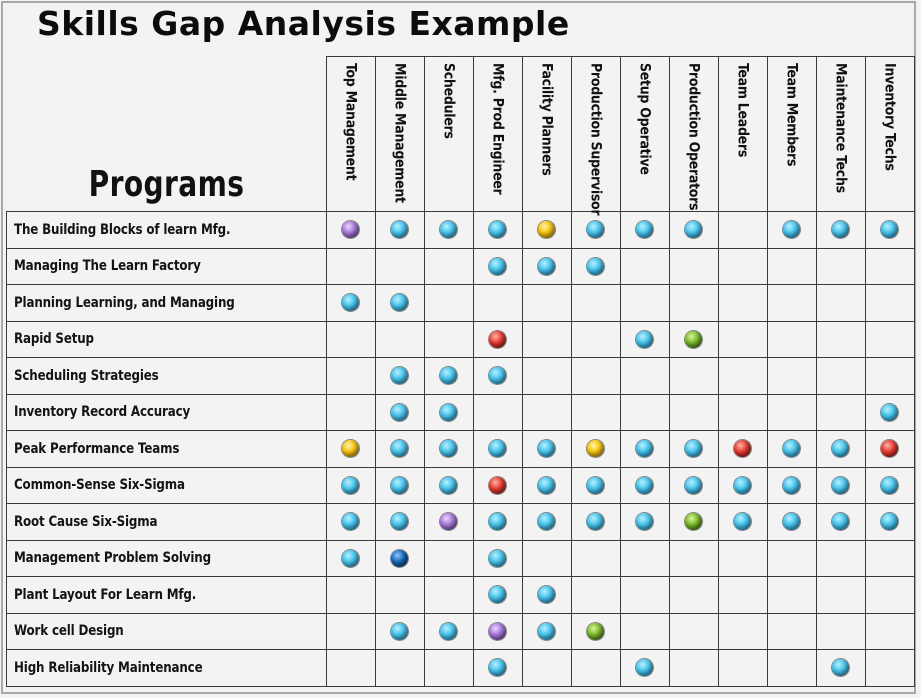 The height and width of the screenshot is (698, 921). I want to click on role-column-header: Team Leaders, so click(742, 134).